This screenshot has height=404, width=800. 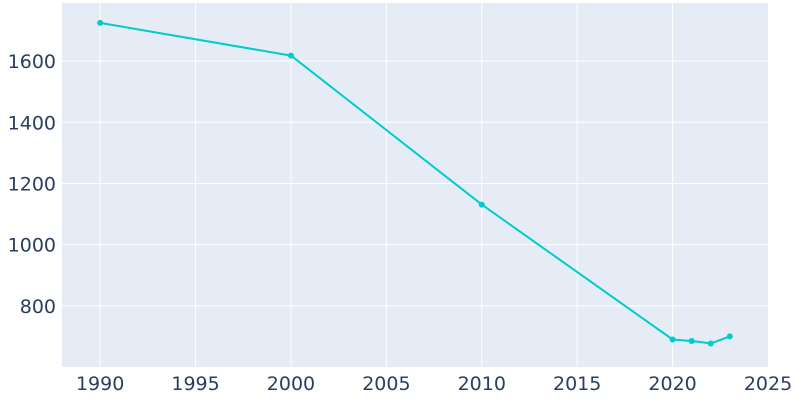 I want to click on y-tick-label: 1600, so click(x=32, y=62).